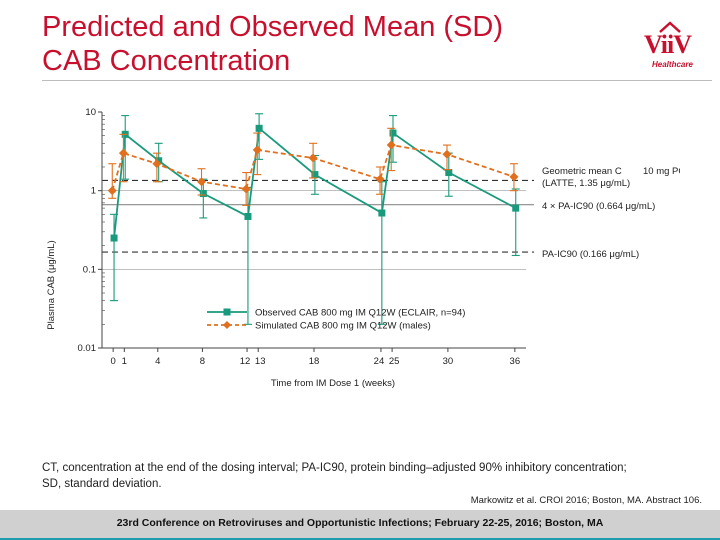 The width and height of the screenshot is (720, 540). Describe the element at coordinates (448, 361) in the screenshot. I see `x-tick-label: 30` at that location.